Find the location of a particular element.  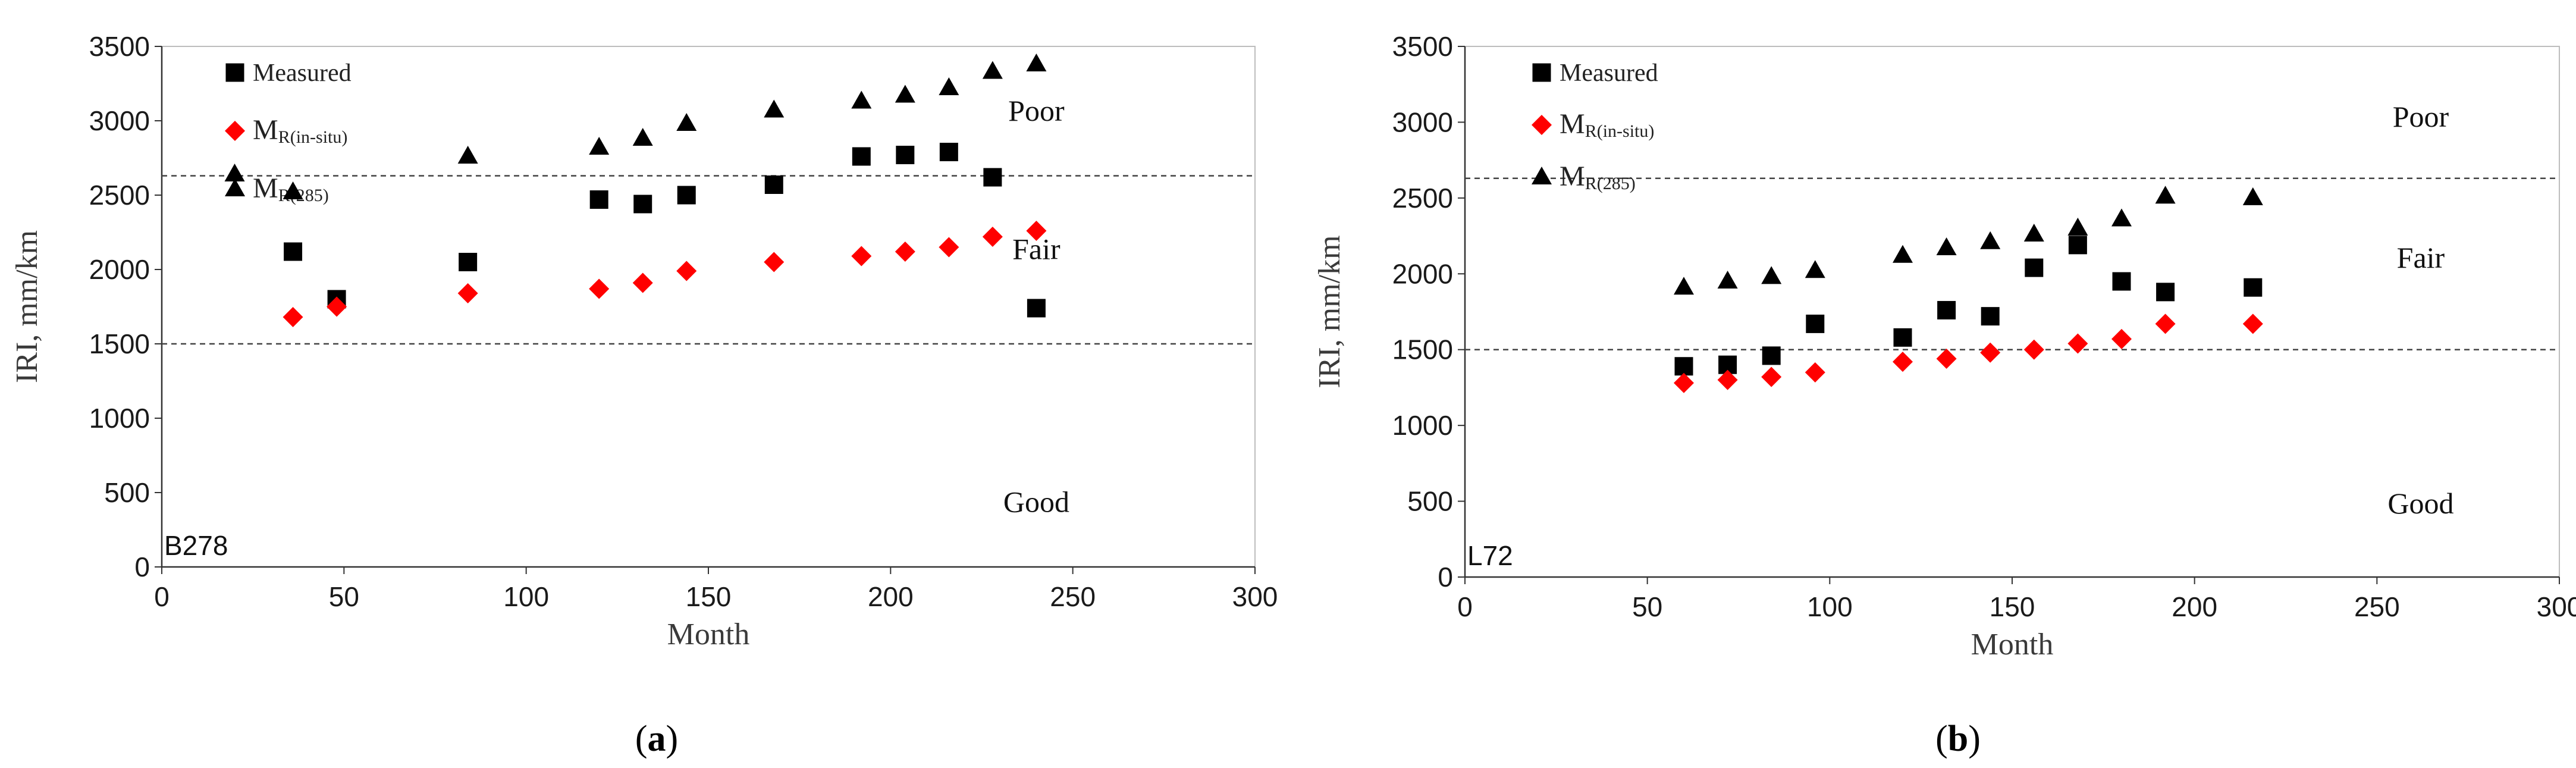

caption-open: ( is located at coordinates (641, 739).